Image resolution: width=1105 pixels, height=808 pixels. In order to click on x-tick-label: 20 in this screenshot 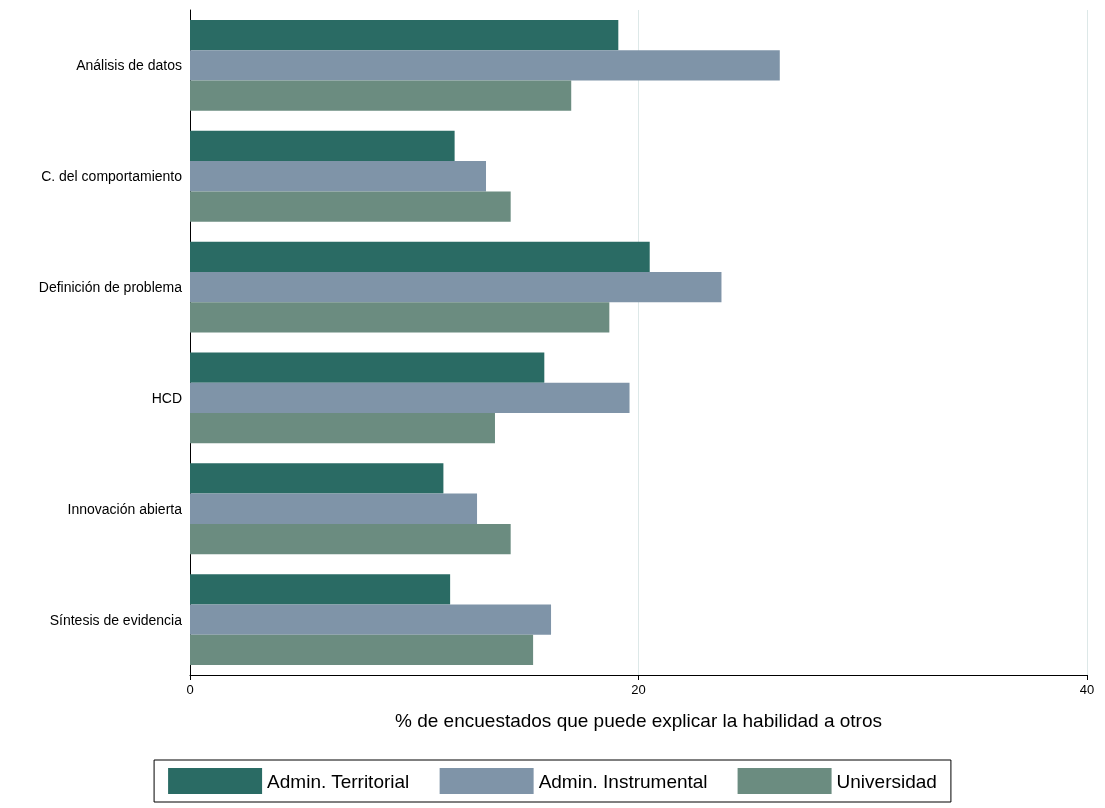, I will do `click(638, 689)`.